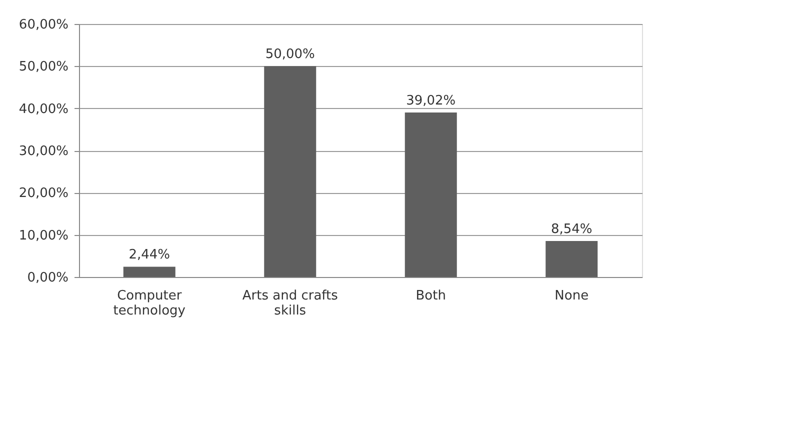 The image size is (789, 436). What do you see at coordinates (290, 303) in the screenshot?
I see `x-tick-label: Arts and crafts skills` at bounding box center [290, 303].